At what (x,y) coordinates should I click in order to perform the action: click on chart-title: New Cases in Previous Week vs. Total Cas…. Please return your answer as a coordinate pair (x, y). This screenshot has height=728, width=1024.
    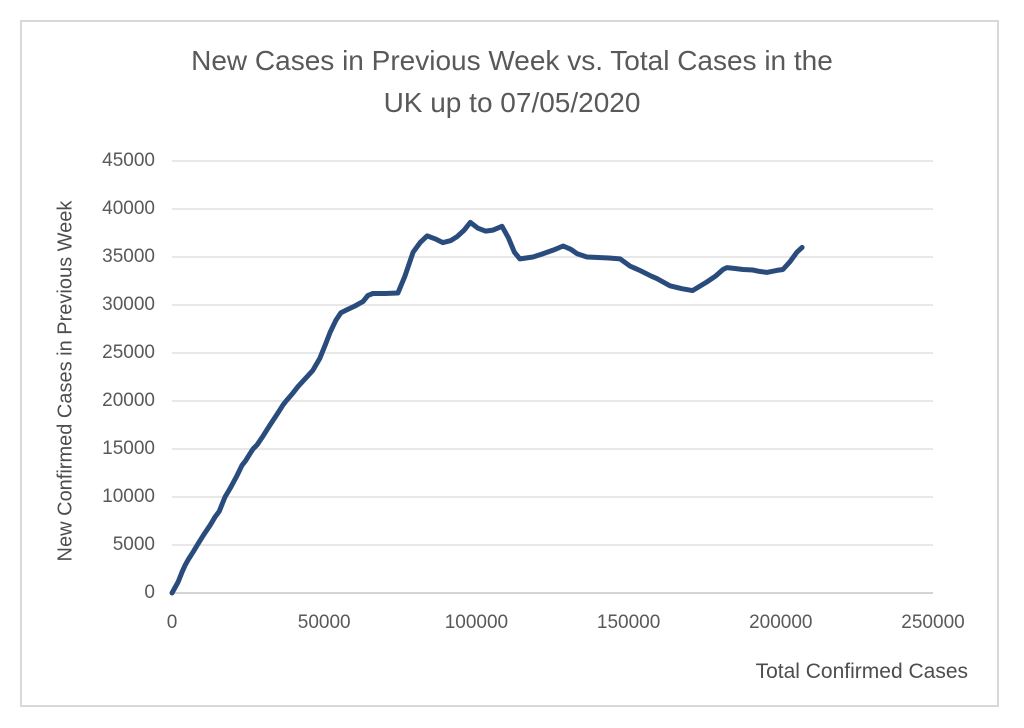
    Looking at the image, I should click on (512, 82).